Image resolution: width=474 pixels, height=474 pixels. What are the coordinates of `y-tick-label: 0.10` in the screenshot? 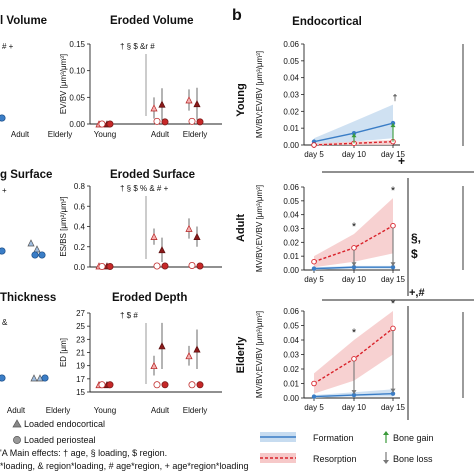 It's located at (77, 71).